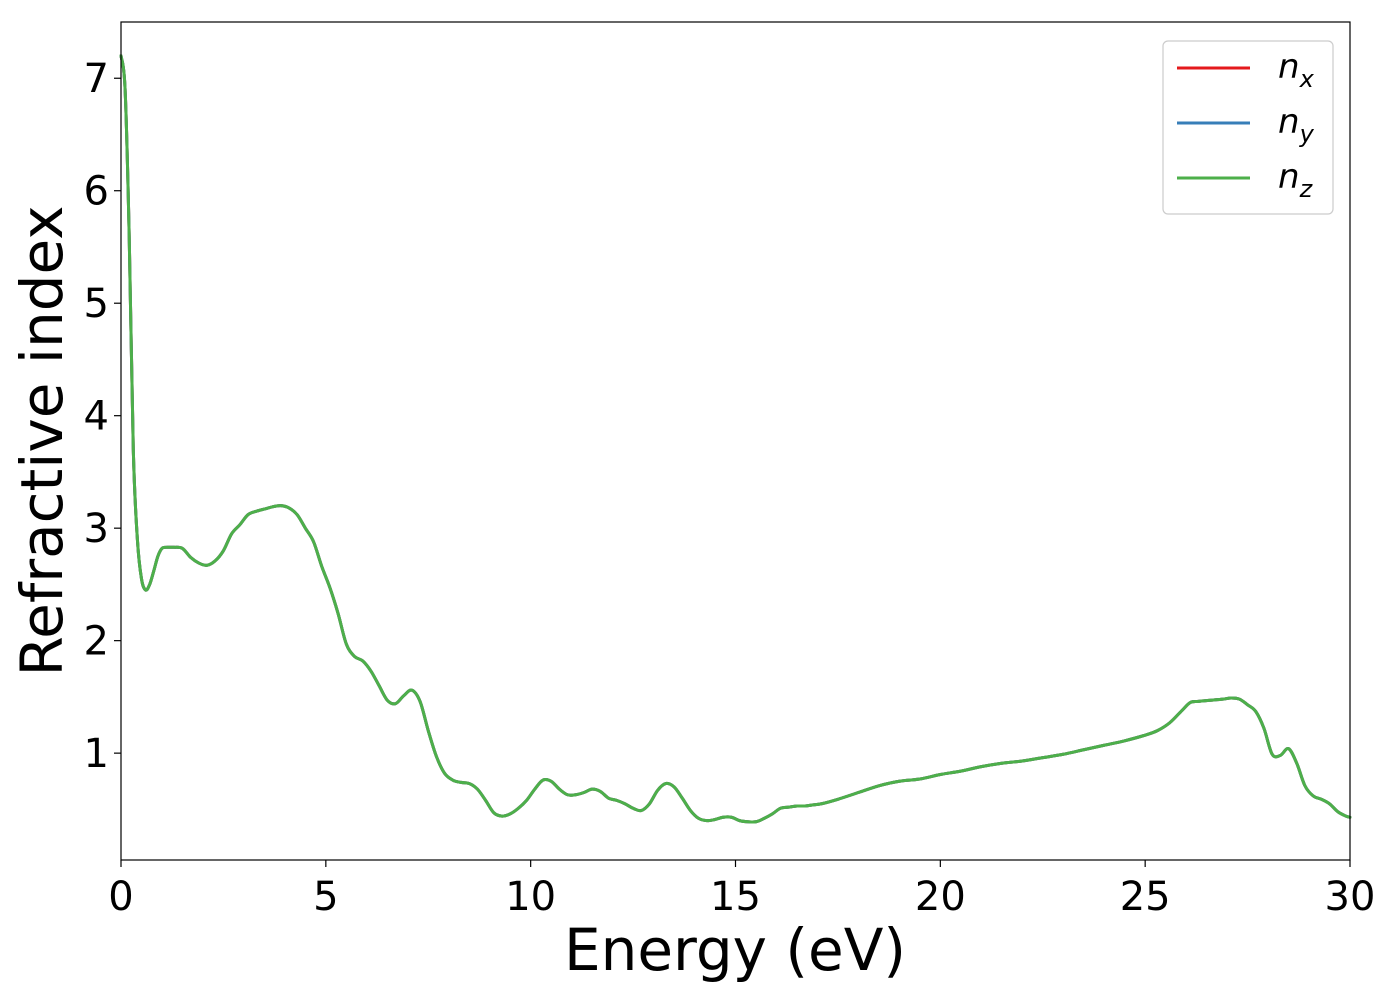 The image size is (1400, 1000). What do you see at coordinates (96, 417) in the screenshot?
I see `y-tick-label: 4` at bounding box center [96, 417].